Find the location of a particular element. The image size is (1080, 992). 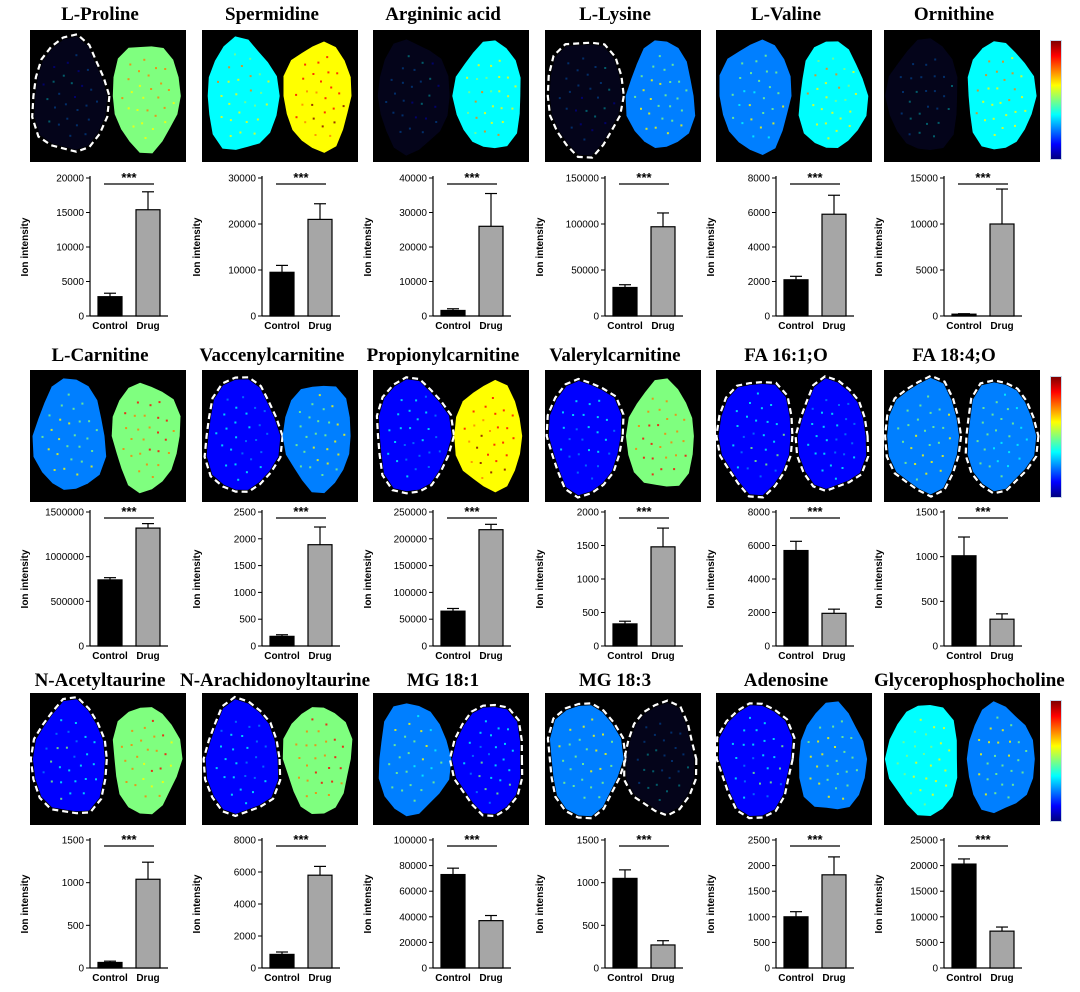

y-tick-label: 0 is located at coordinates (935, 969).